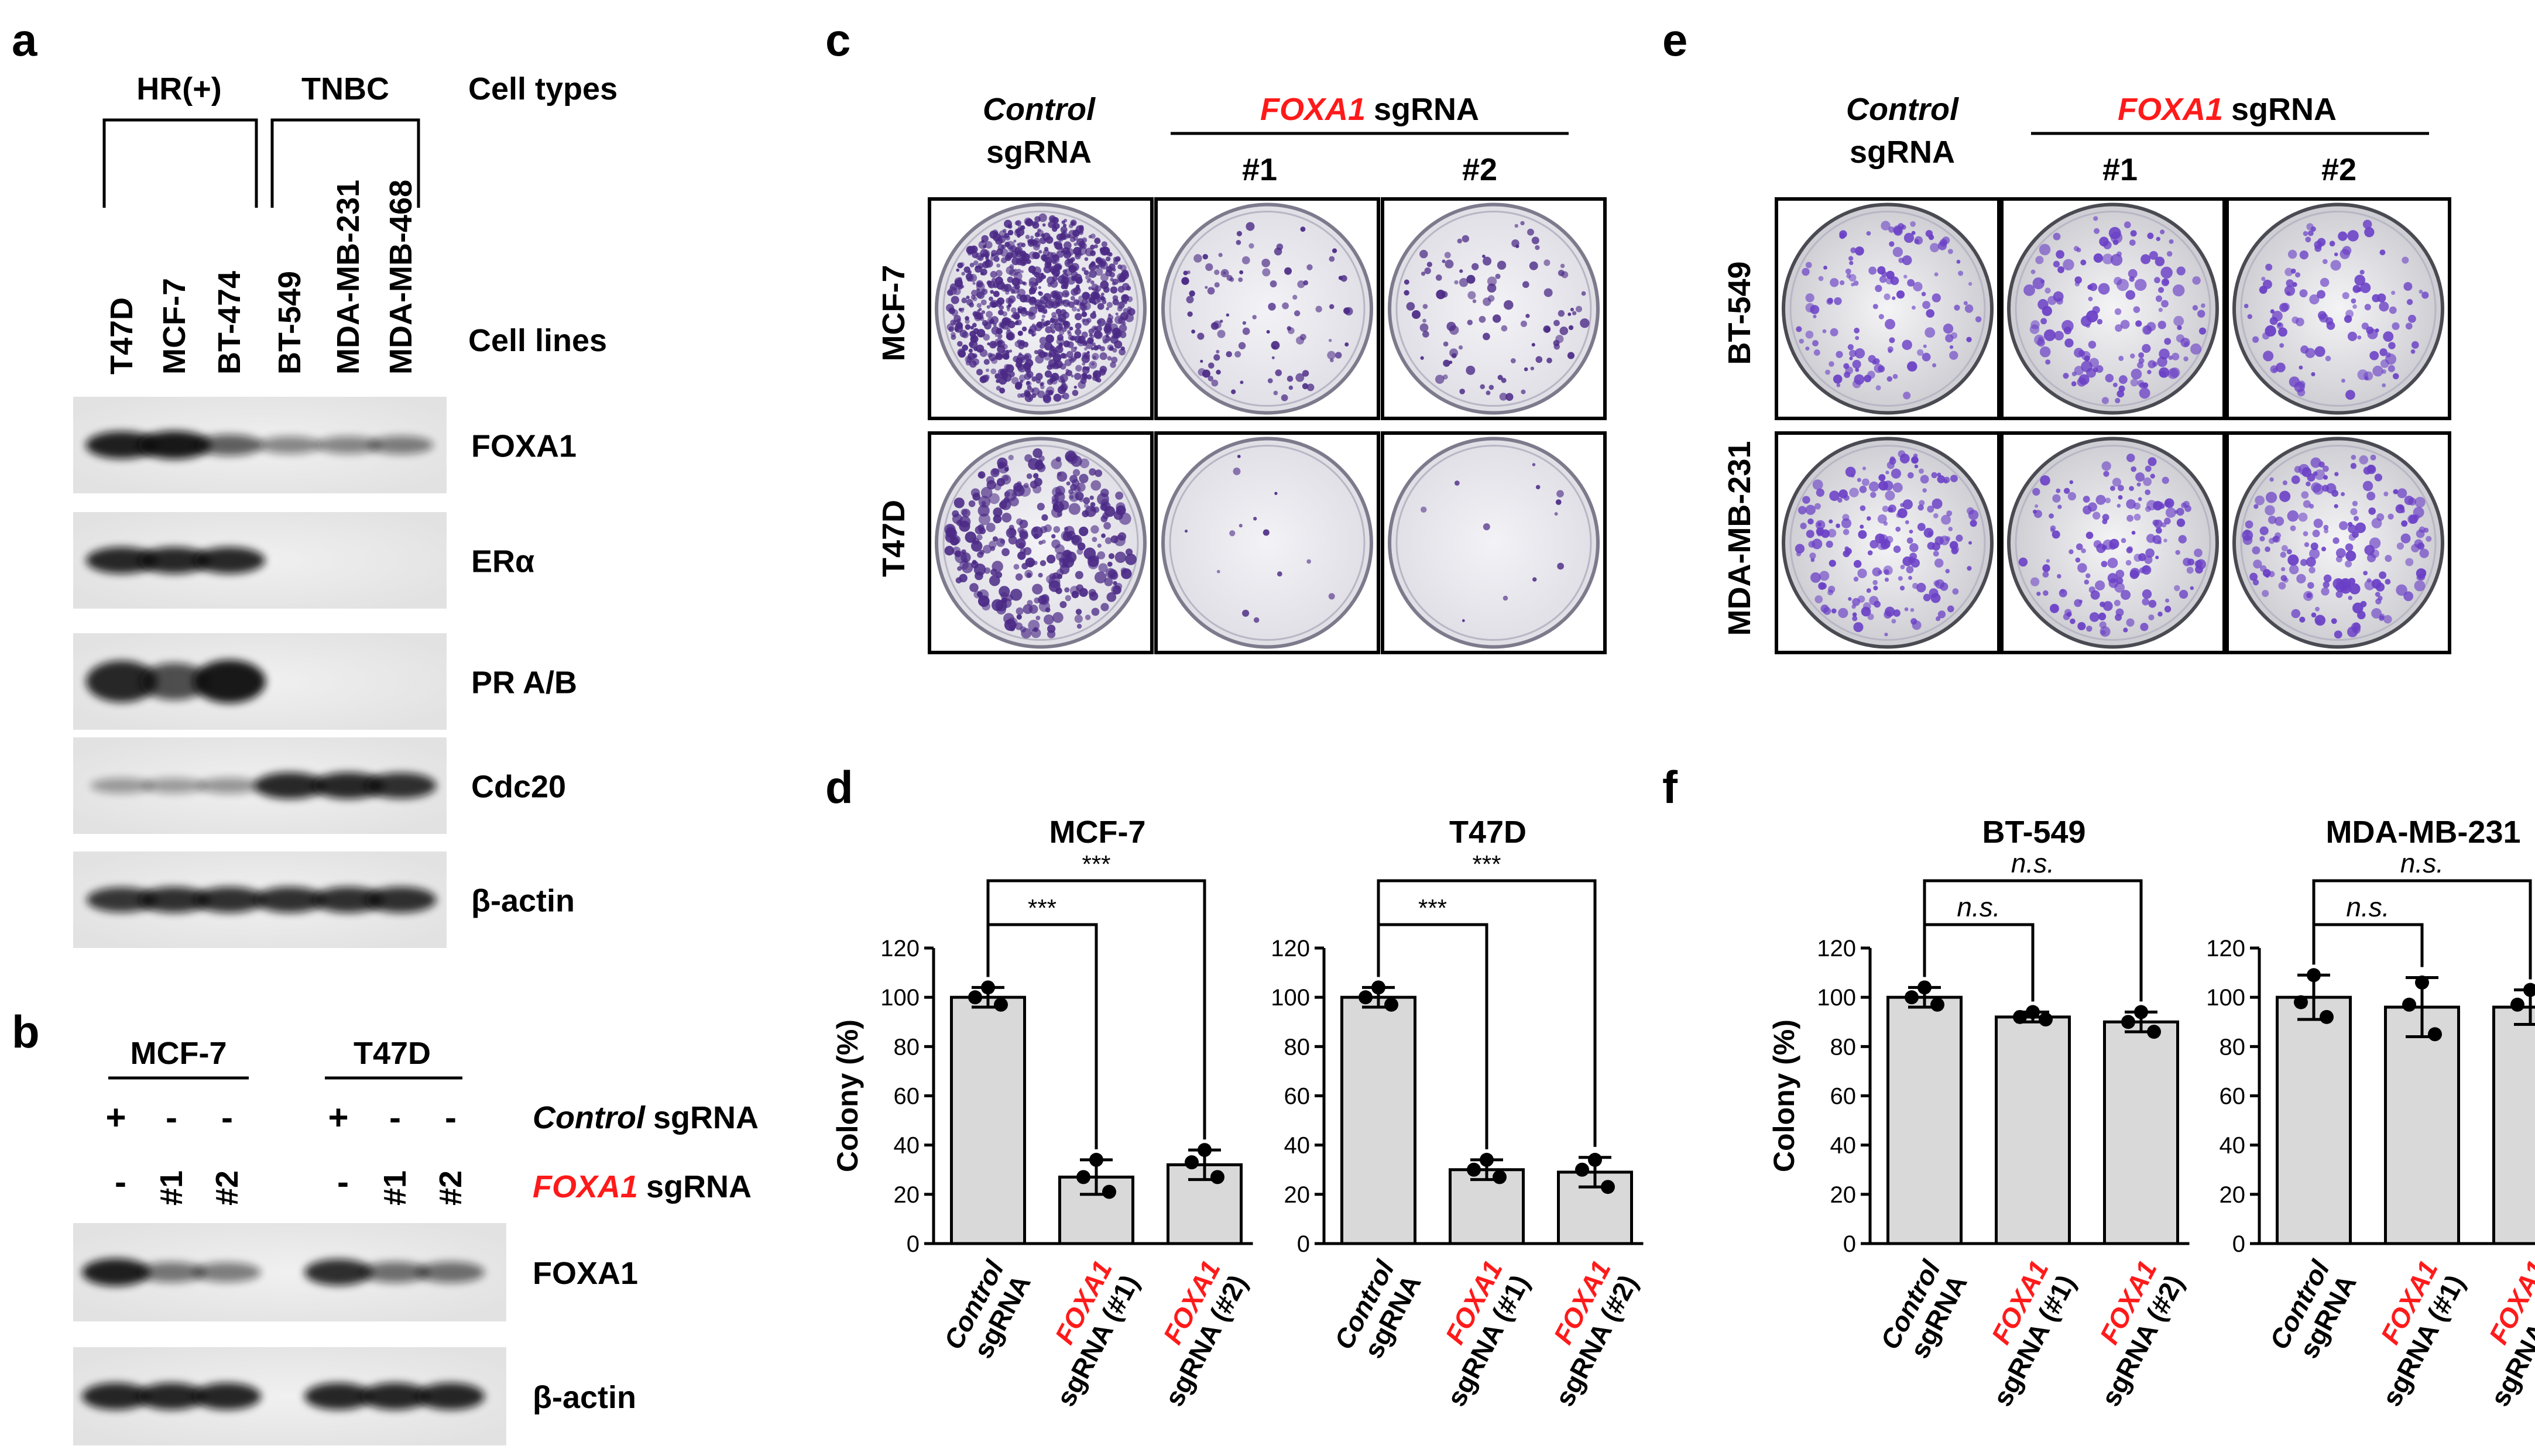 The height and width of the screenshot is (1456, 2535). I want to click on group-label-hr: HR(+), so click(179, 89).